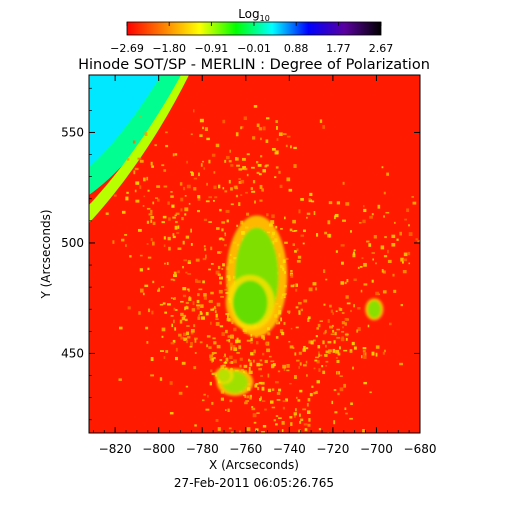 The height and width of the screenshot is (512, 508). Describe the element at coordinates (420, 449) in the screenshot. I see `x-tick-label: −680` at that location.